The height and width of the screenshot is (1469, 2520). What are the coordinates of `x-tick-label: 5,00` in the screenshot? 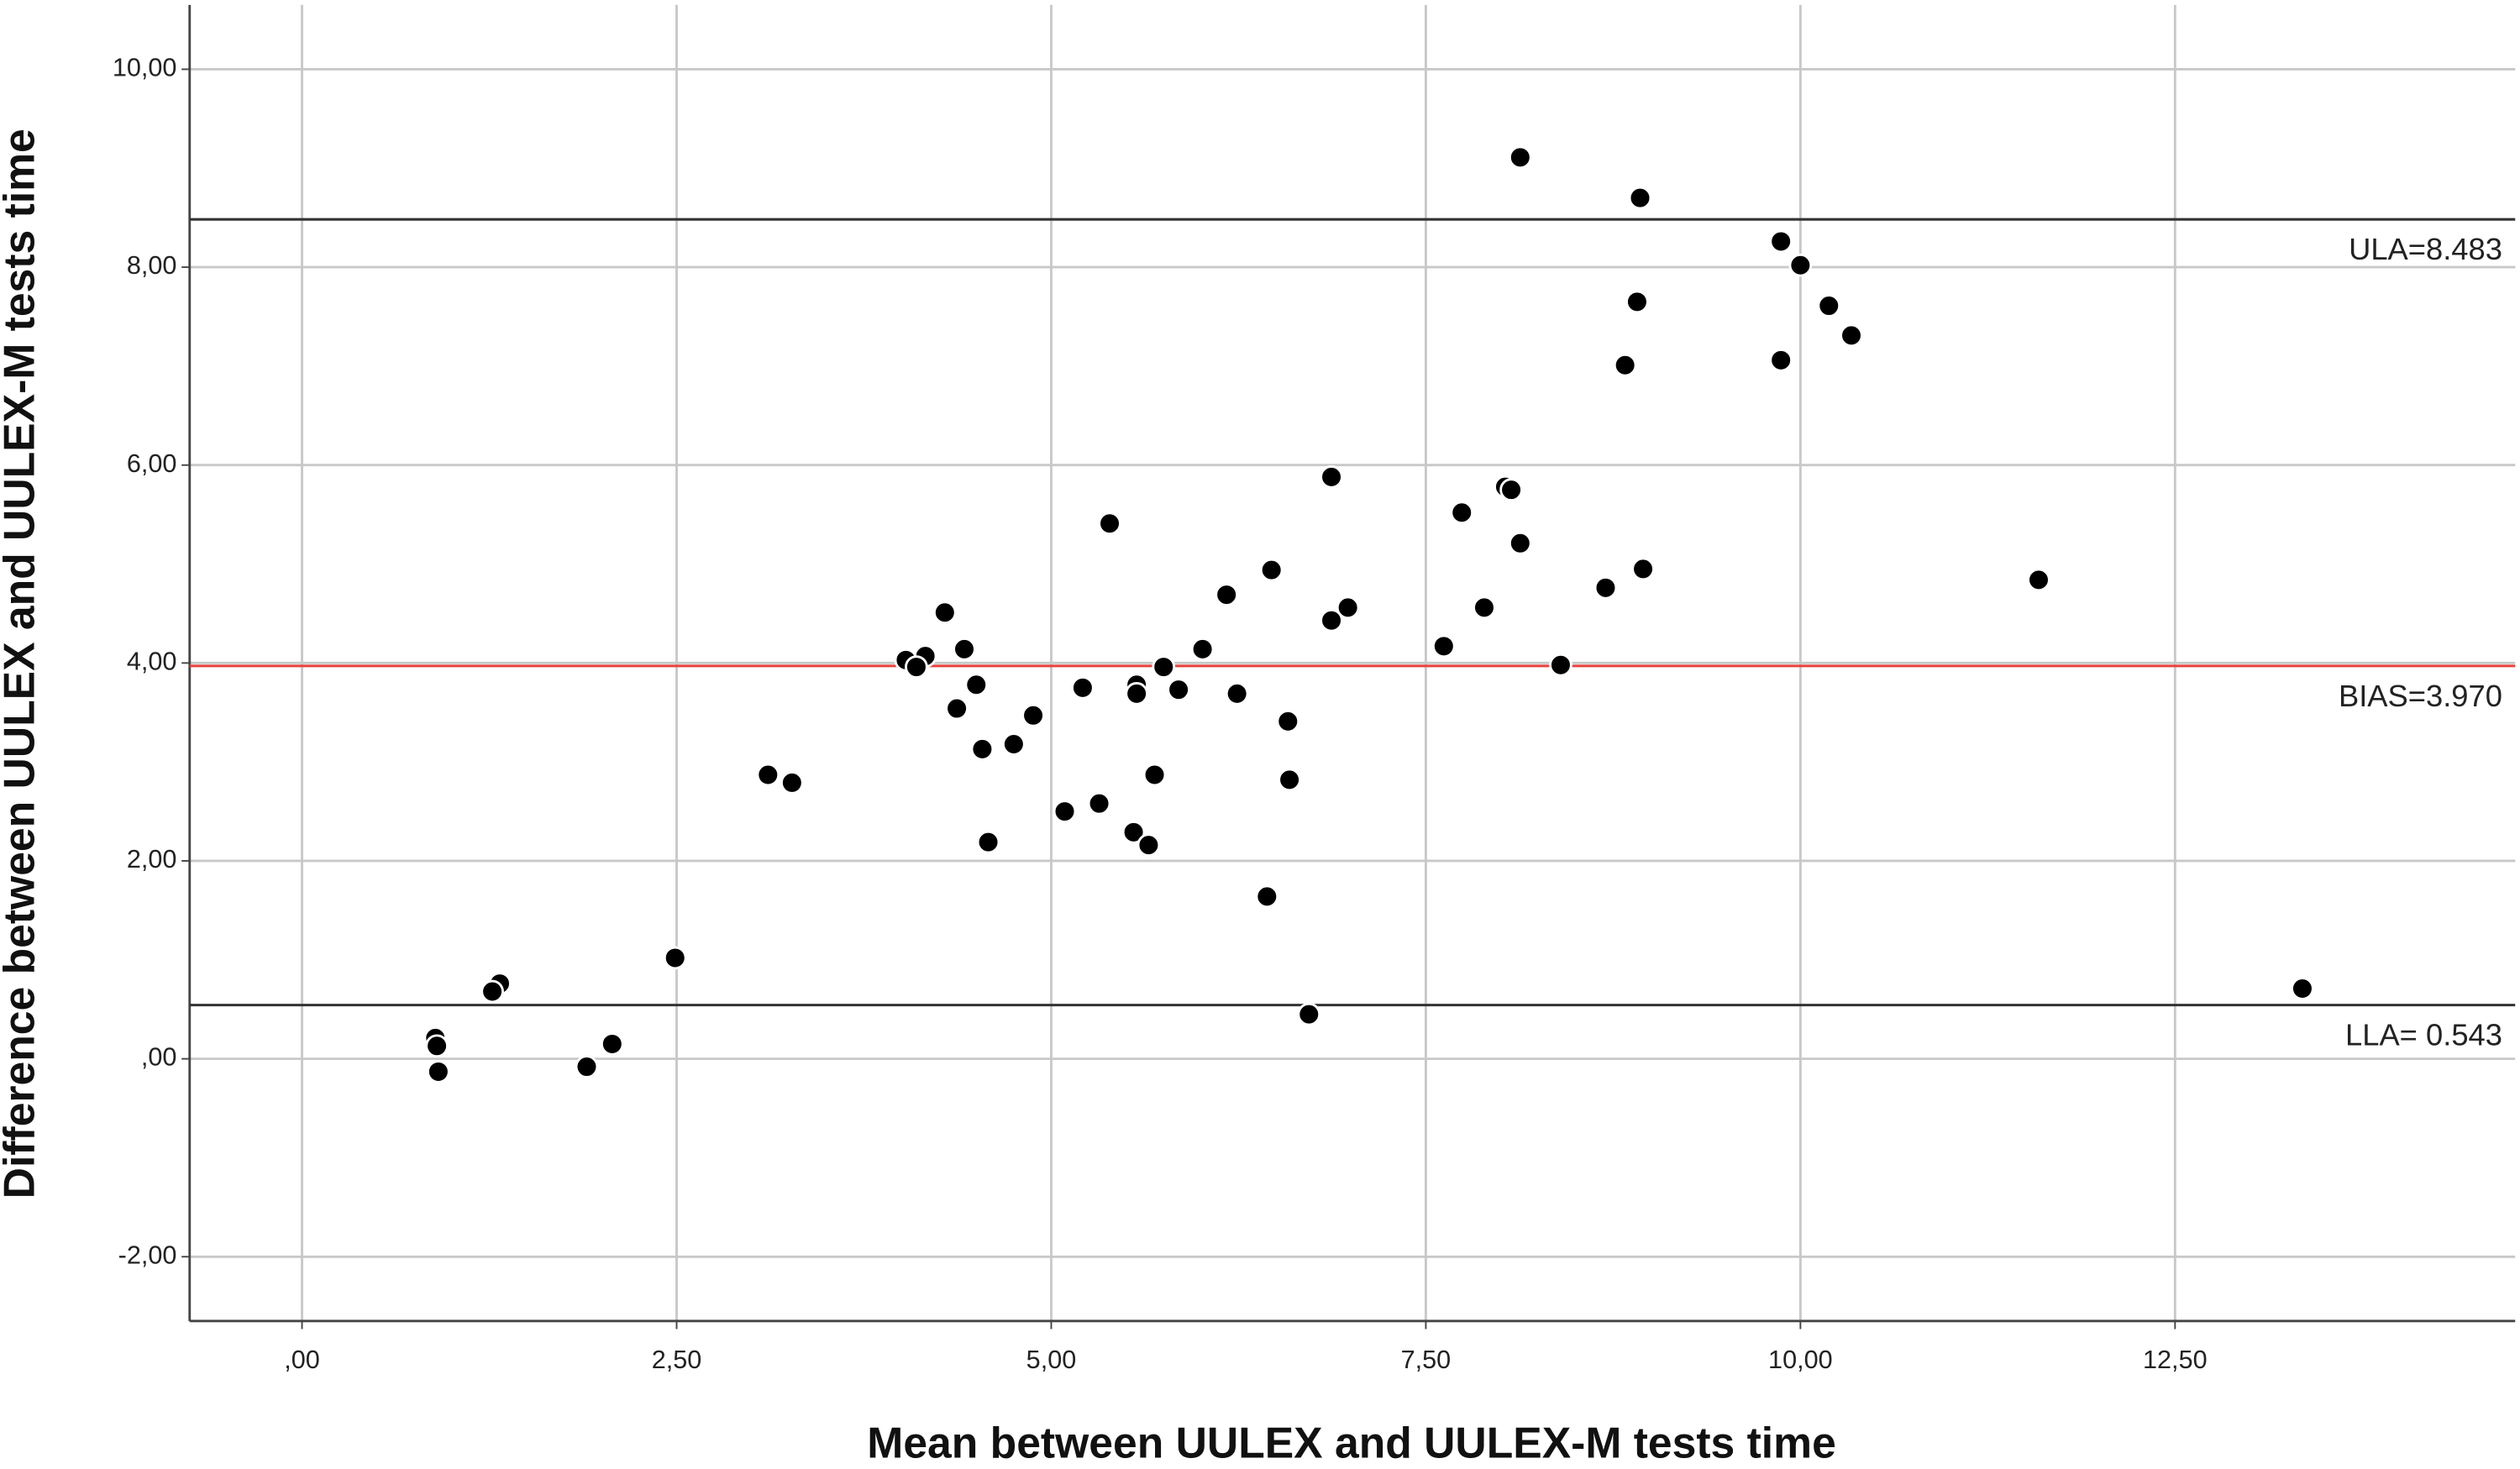 It's located at (1051, 1360).